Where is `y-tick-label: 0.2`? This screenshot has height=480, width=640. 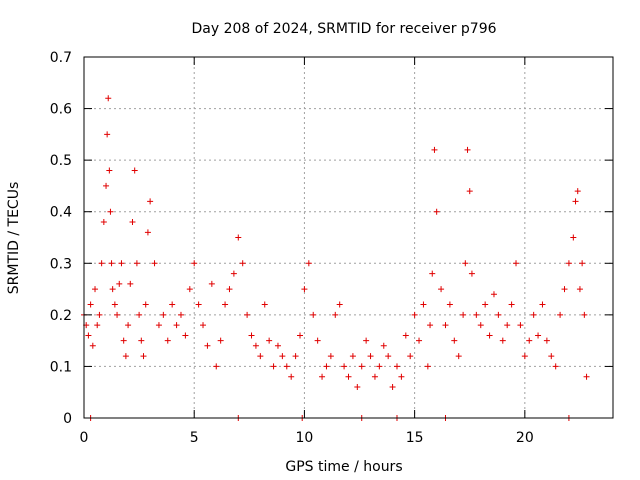 y-tick-label: 0.2 is located at coordinates (61, 316).